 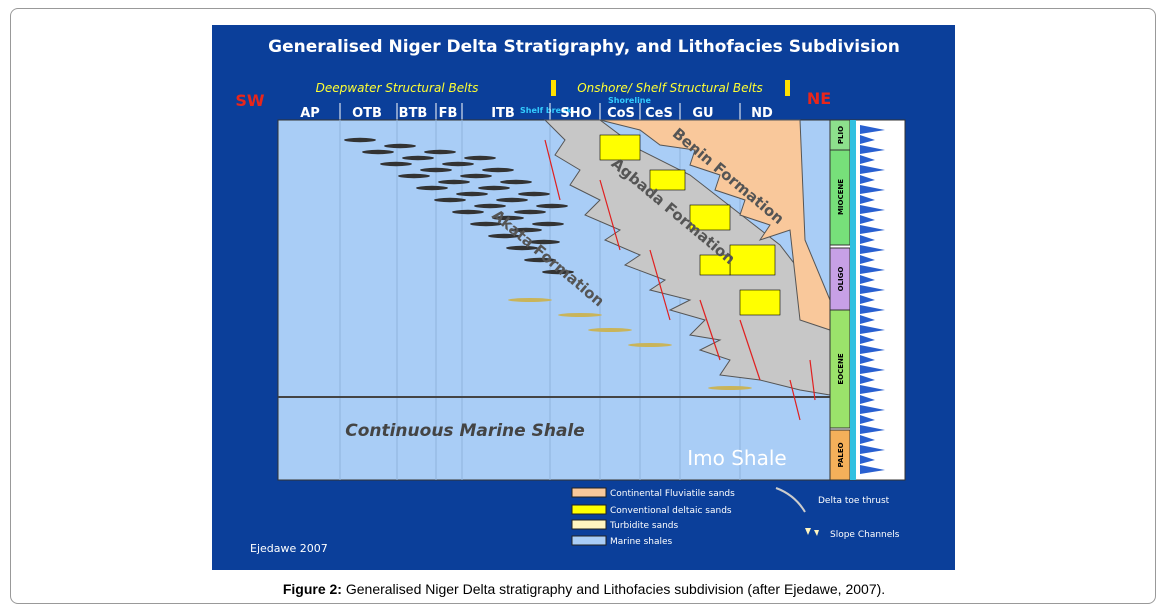 What do you see at coordinates (841, 135) in the screenshot?
I see `epoch-label: PLIO` at bounding box center [841, 135].